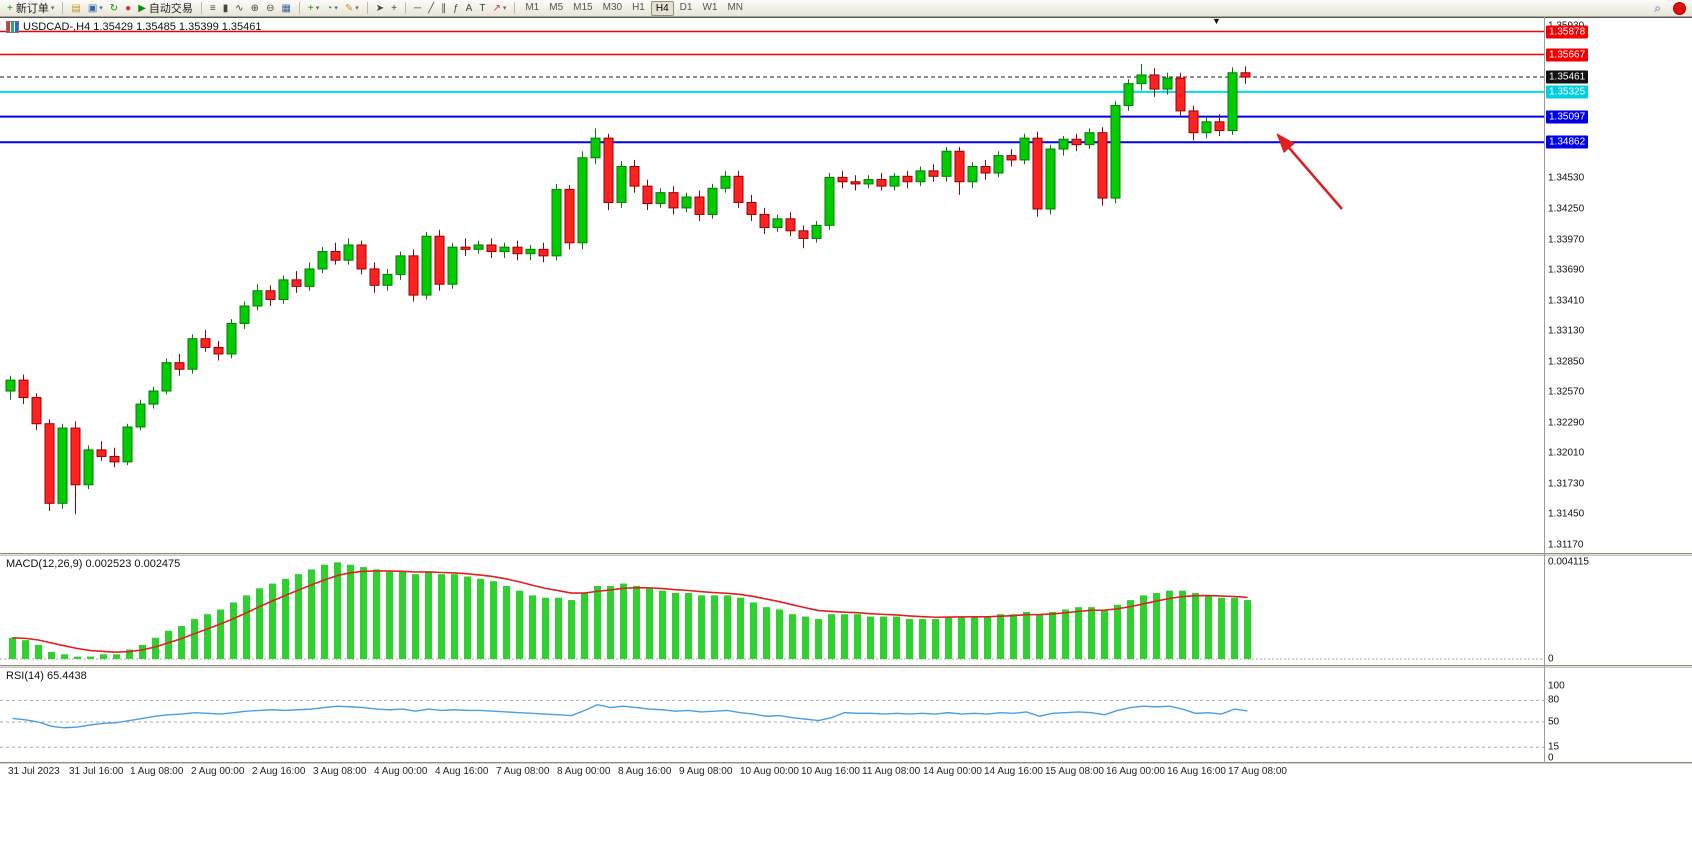 The image size is (1692, 848). Describe the element at coordinates (1309, 171) in the screenshot. I see `annotation-arrow` at that location.